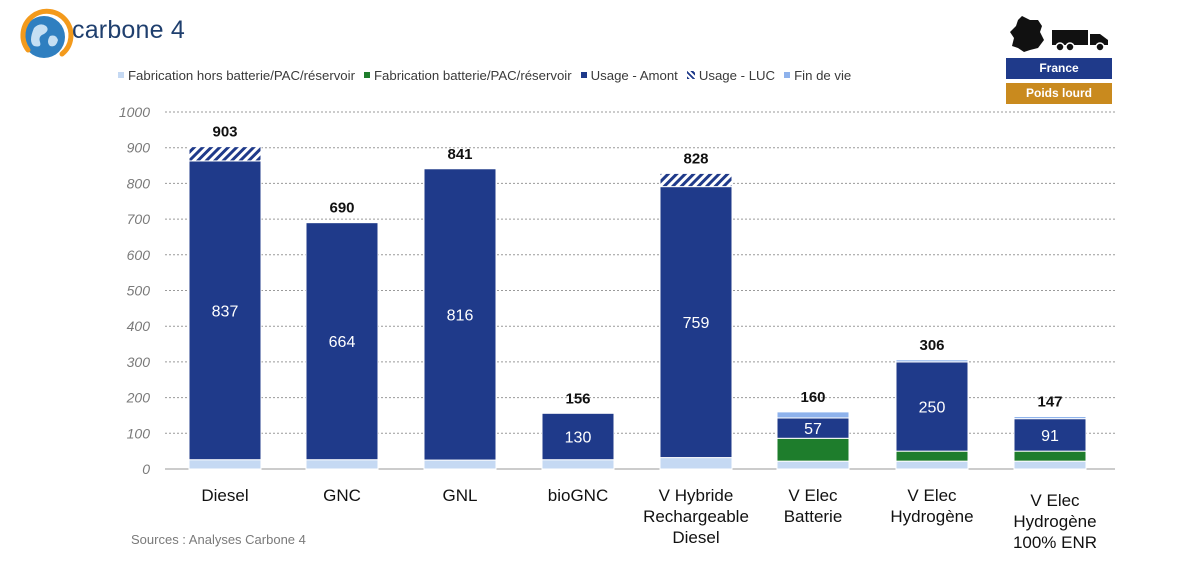 This screenshot has height=561, width=1199. What do you see at coordinates (737, 75) in the screenshot?
I see `legend-label: Usage - LUC` at bounding box center [737, 75].